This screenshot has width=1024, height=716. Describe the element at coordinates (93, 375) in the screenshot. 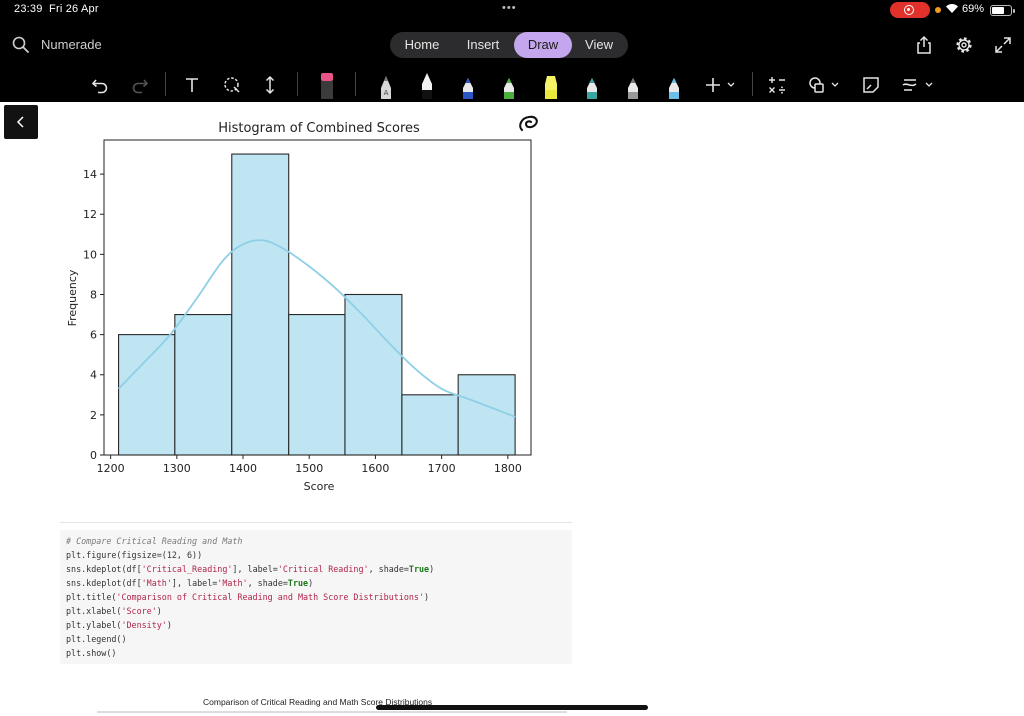

I see `y-tick-label: 4` at that location.